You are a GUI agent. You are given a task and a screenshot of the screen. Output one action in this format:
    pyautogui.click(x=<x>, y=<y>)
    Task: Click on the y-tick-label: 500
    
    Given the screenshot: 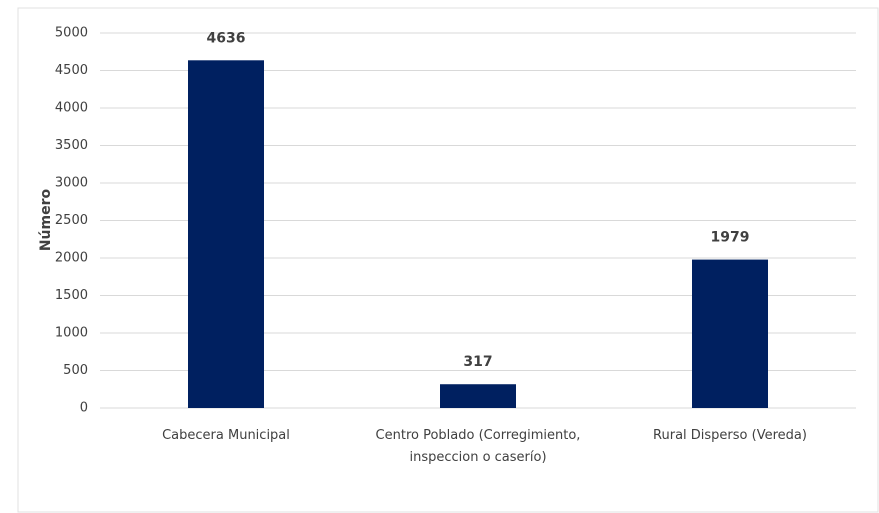 What is the action you would take?
    pyautogui.click(x=75, y=370)
    